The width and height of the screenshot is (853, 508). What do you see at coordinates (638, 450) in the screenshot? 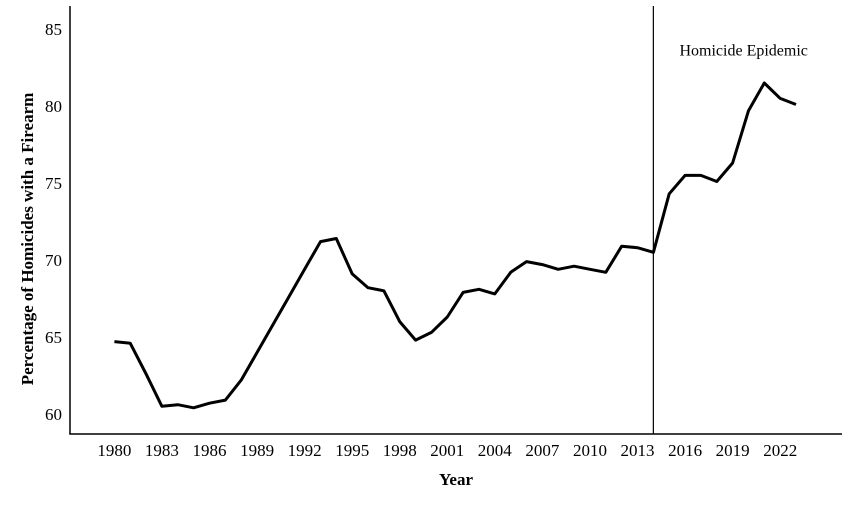
I see `x-tick-label: 2013` at bounding box center [638, 450].